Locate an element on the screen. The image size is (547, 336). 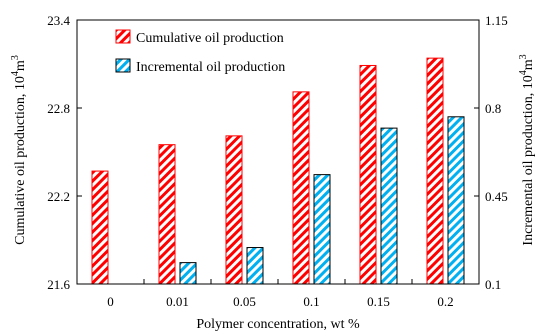
left-tick-label-1: 22.2 is located at coordinates (58, 196).